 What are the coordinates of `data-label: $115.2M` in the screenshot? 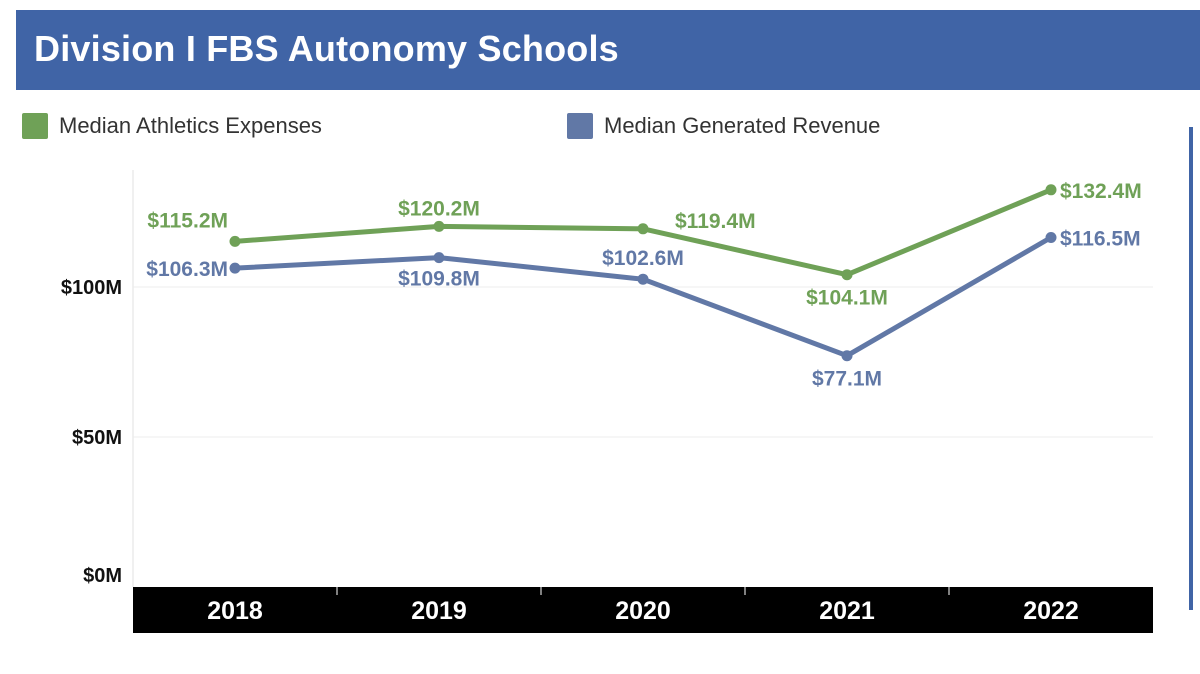 It's located at (187, 220).